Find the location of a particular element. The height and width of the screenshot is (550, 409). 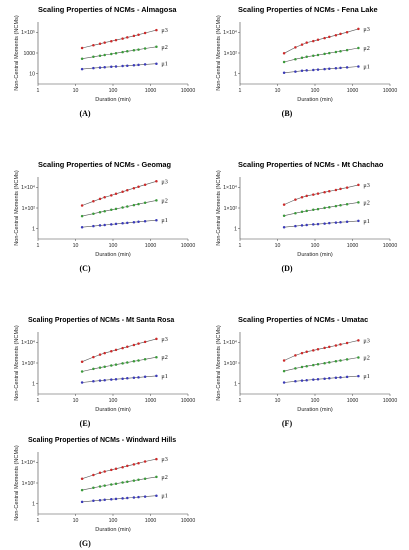

series-label: μ1 is located at coordinates (164, 496).